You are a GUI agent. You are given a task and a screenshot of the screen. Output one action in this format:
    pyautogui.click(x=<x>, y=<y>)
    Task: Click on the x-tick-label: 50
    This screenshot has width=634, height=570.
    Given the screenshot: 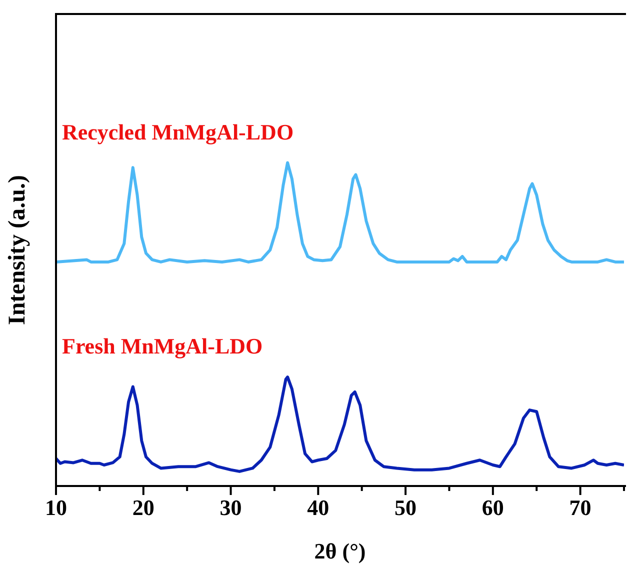 What is the action you would take?
    pyautogui.click(x=405, y=507)
    